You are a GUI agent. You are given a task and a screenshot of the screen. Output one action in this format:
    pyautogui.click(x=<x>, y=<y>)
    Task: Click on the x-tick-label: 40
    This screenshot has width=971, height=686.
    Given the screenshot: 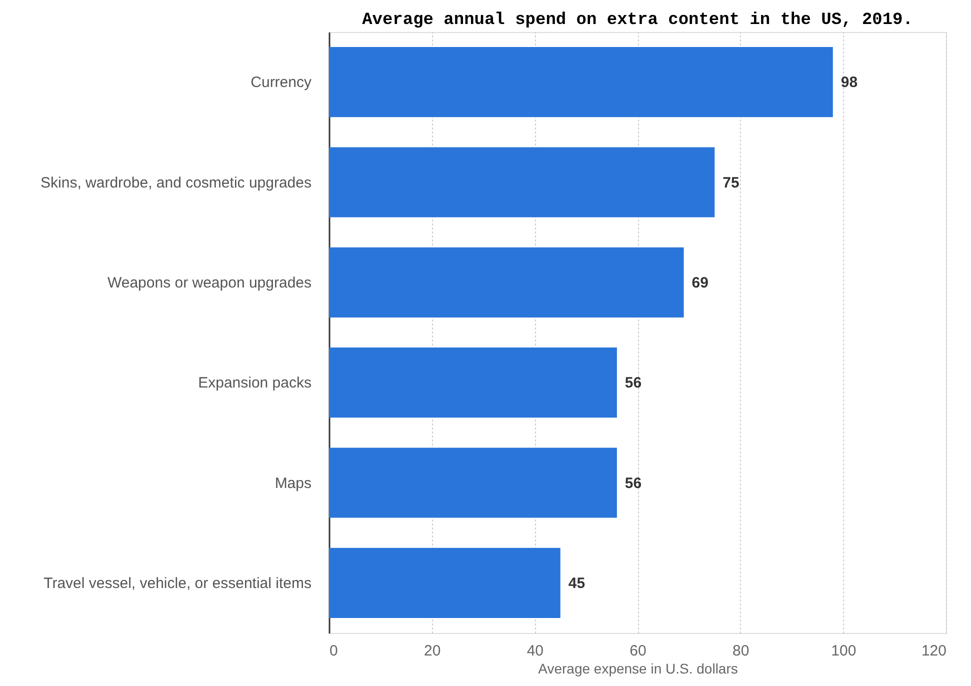 What is the action you would take?
    pyautogui.click(x=535, y=651)
    